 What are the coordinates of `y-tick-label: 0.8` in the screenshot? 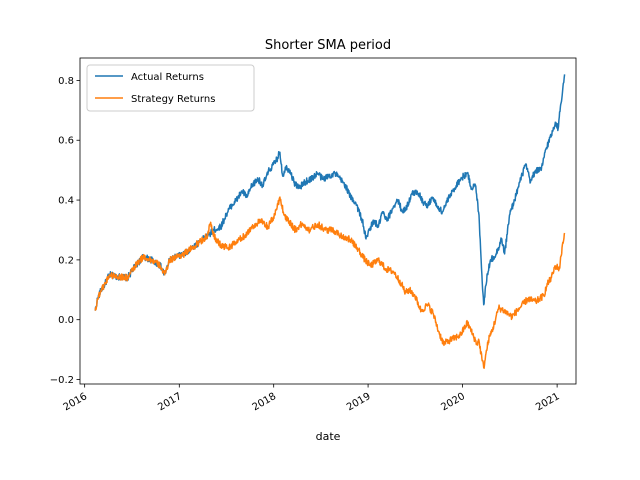 It's located at (66, 81).